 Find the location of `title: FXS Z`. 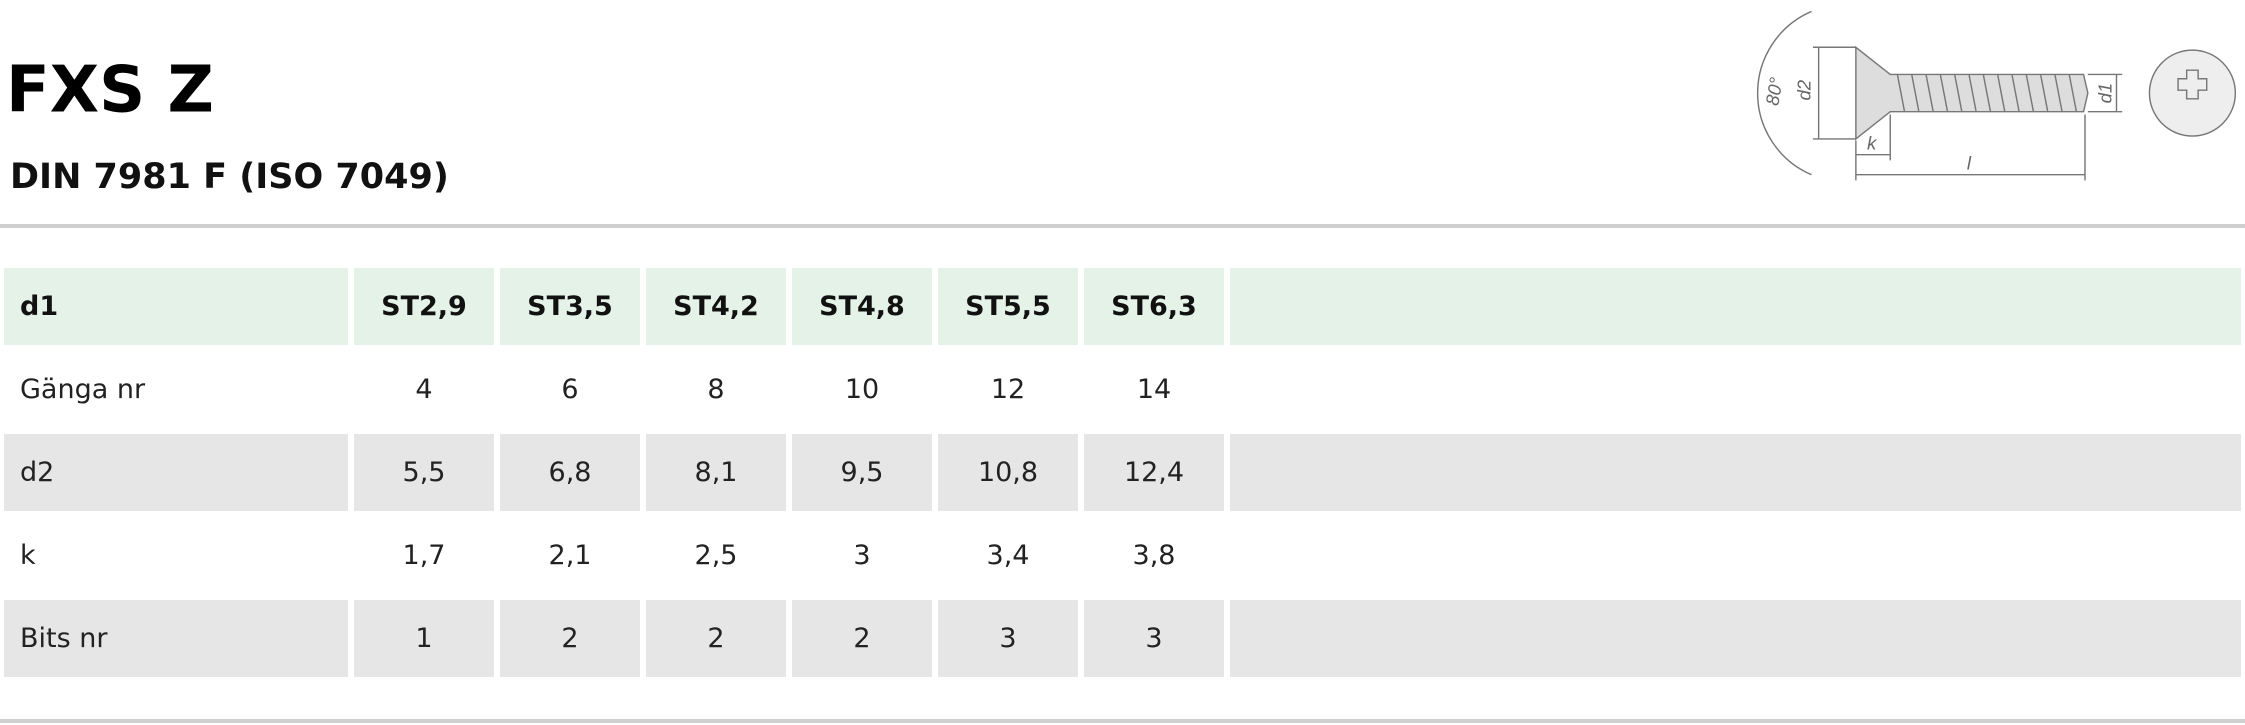

title: FXS Z is located at coordinates (110, 91).